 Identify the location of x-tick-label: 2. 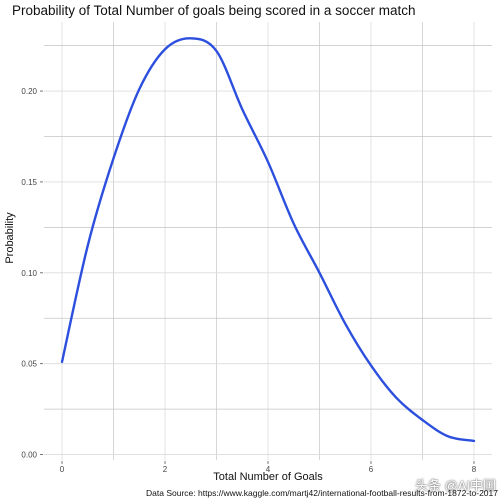
(165, 469).